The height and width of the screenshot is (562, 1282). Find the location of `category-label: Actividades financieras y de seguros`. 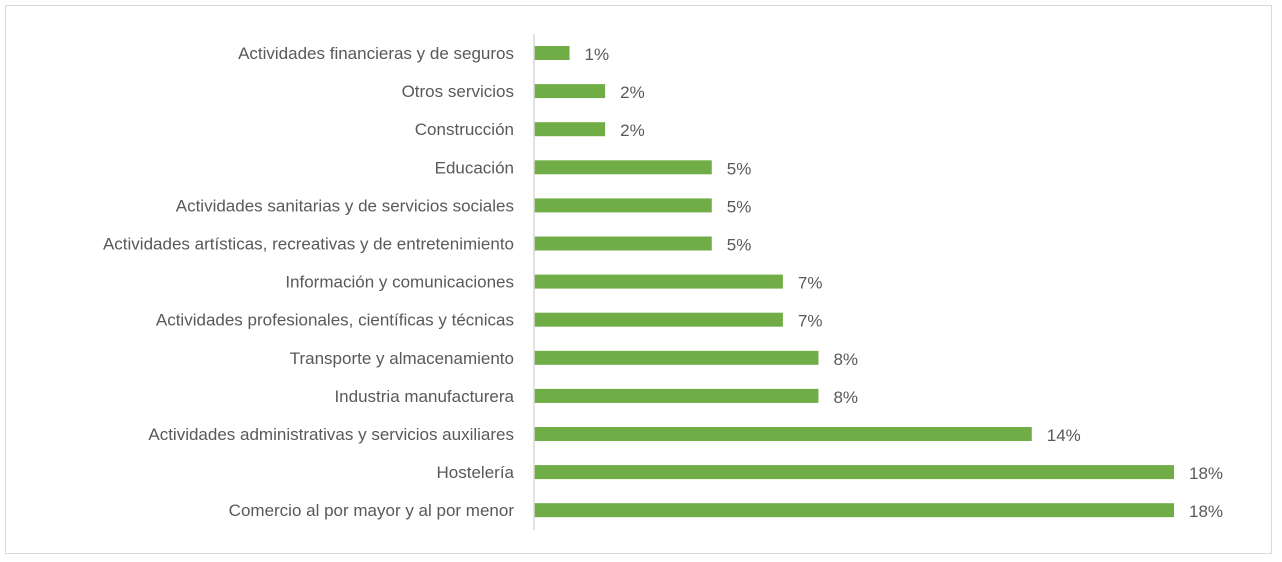

category-label: Actividades financieras y de seguros is located at coordinates (376, 53).